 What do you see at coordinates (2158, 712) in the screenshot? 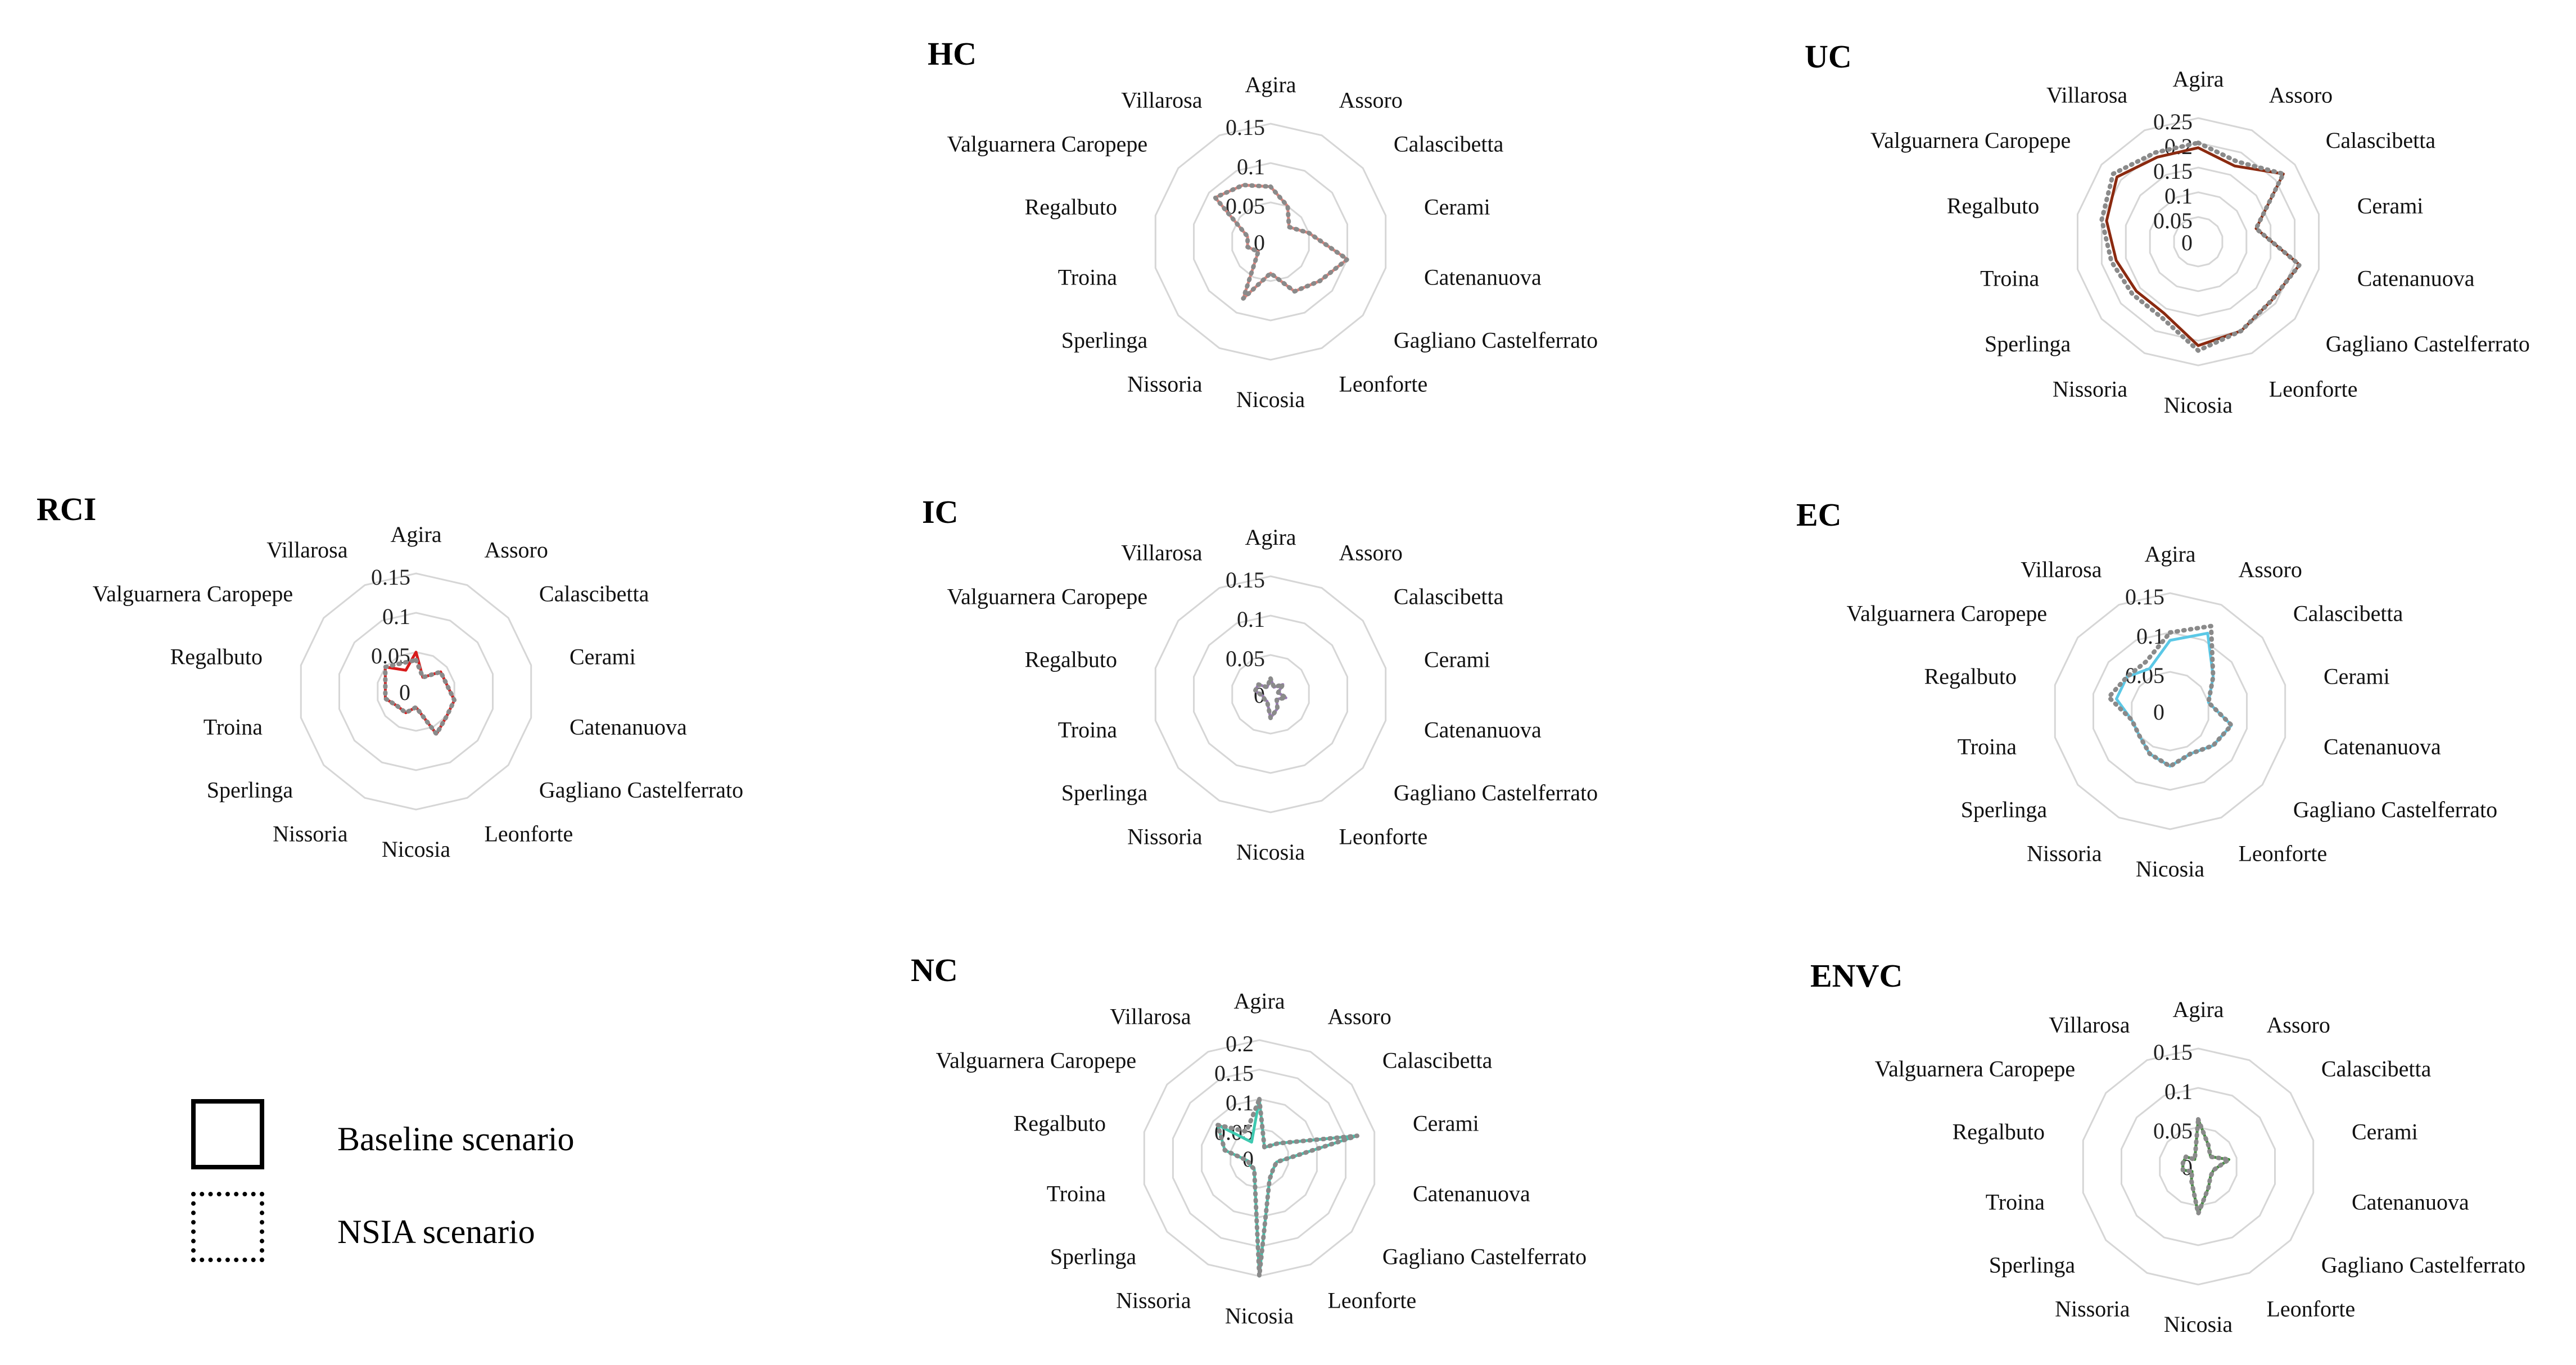
I see `tick-label: 0` at bounding box center [2158, 712].